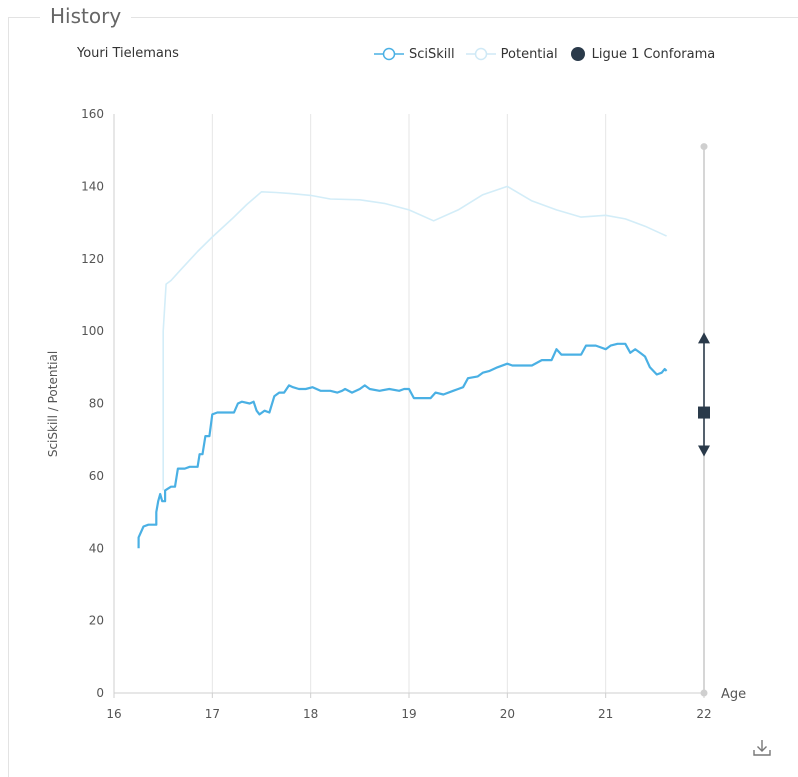  I want to click on league-mid-marker, so click(704, 412).